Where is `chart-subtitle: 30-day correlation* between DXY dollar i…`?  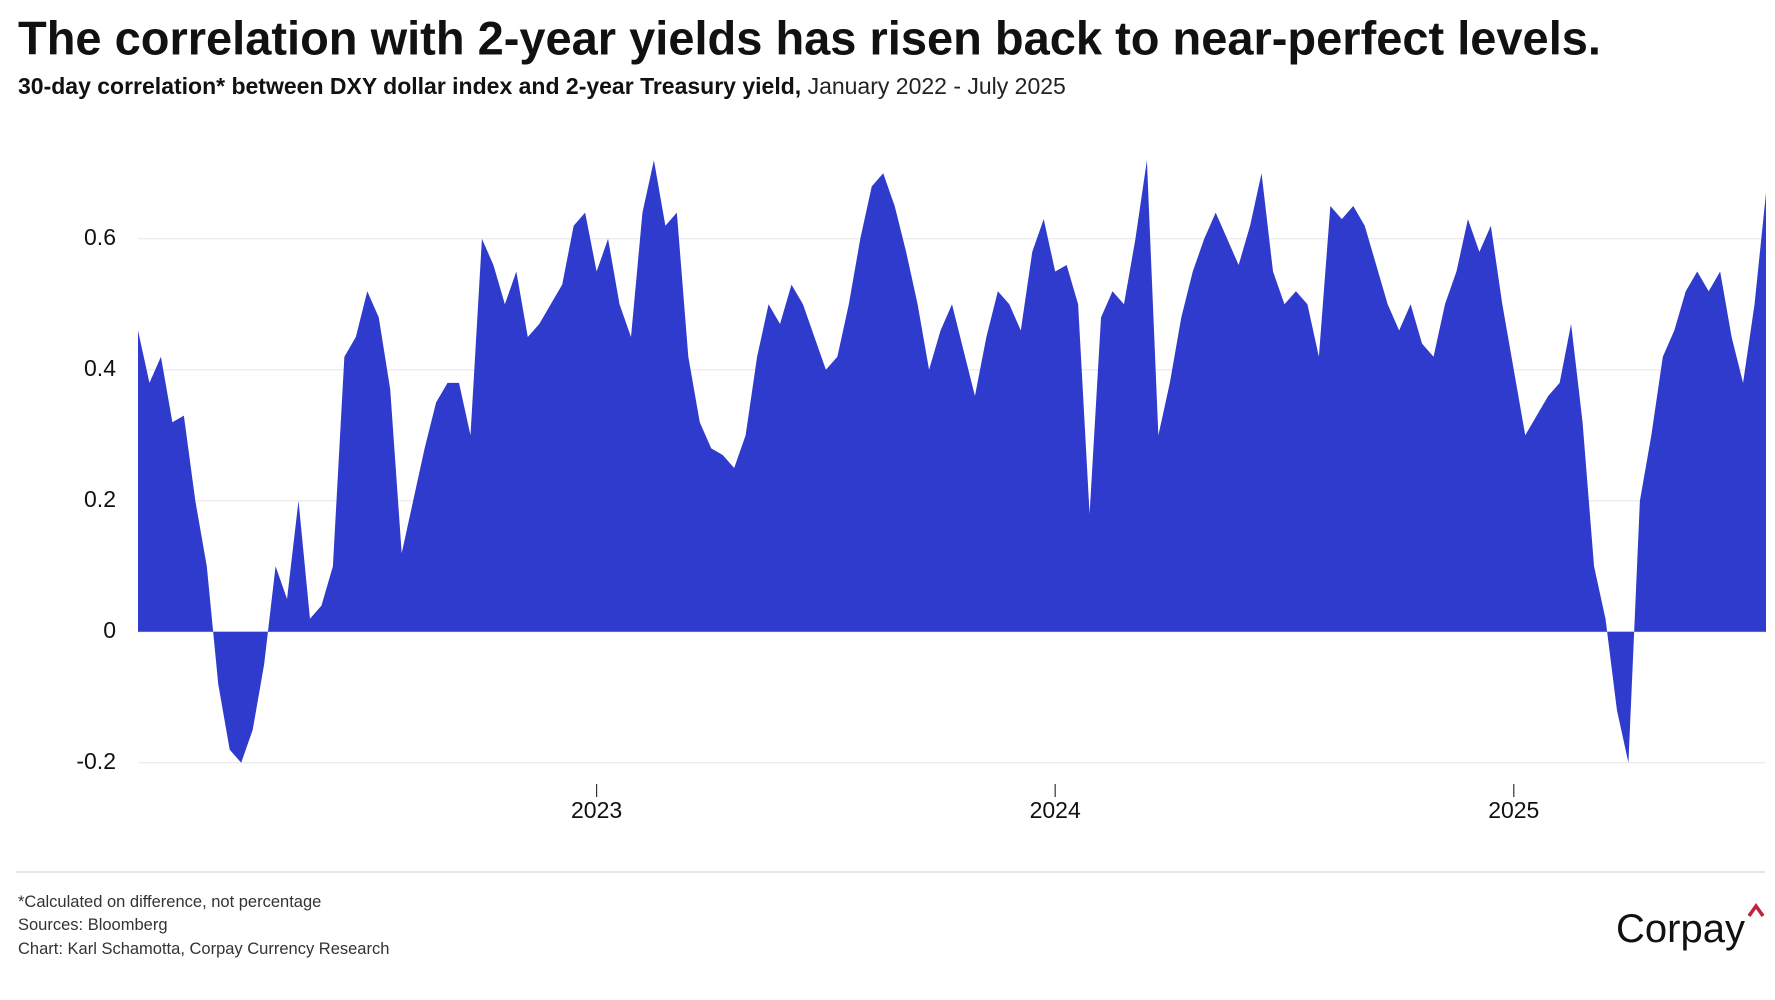 chart-subtitle: 30-day correlation* between DXY dollar i… is located at coordinates (542, 86).